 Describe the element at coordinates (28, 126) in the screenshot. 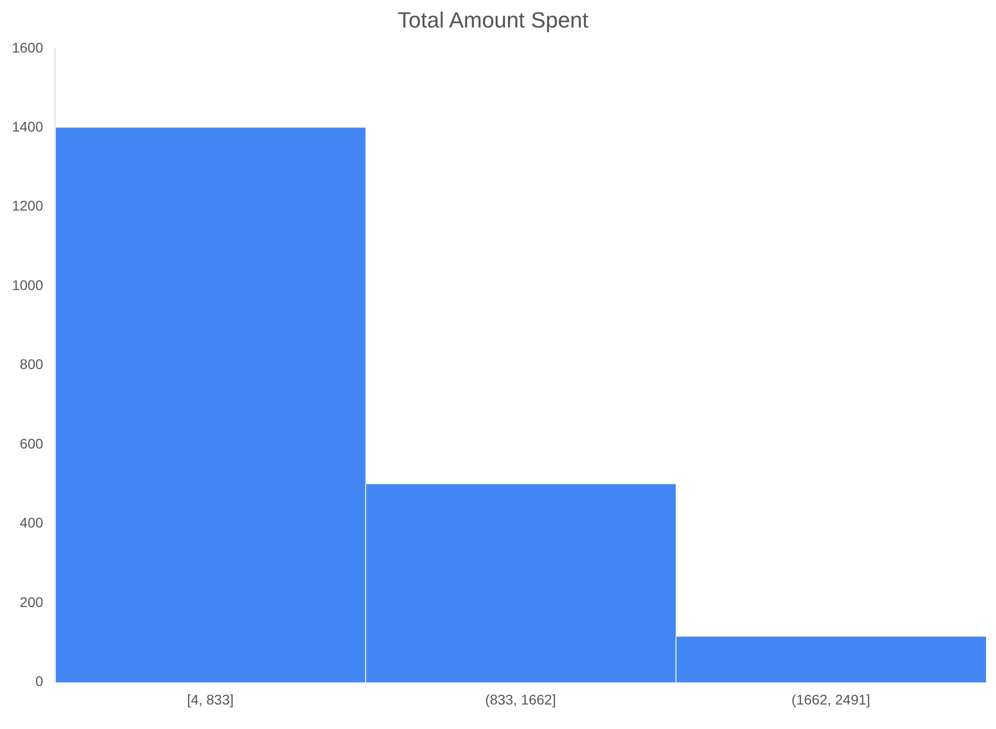

I see `y-tick-label: 1400` at that location.